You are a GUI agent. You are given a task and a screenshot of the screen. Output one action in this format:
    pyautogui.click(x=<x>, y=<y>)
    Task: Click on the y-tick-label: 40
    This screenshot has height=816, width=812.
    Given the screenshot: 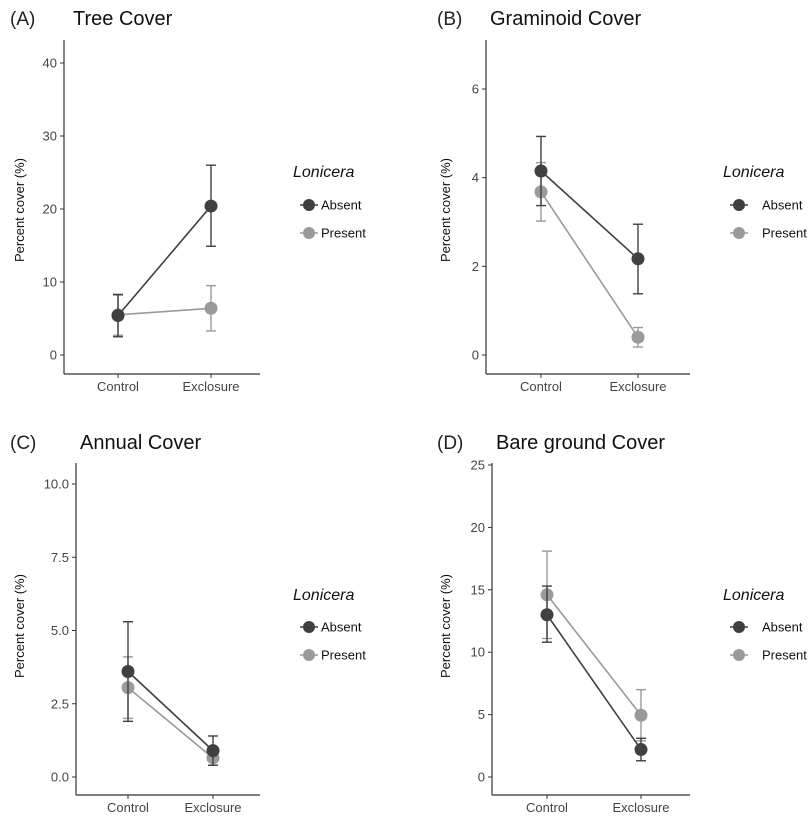 What is the action you would take?
    pyautogui.click(x=50, y=63)
    